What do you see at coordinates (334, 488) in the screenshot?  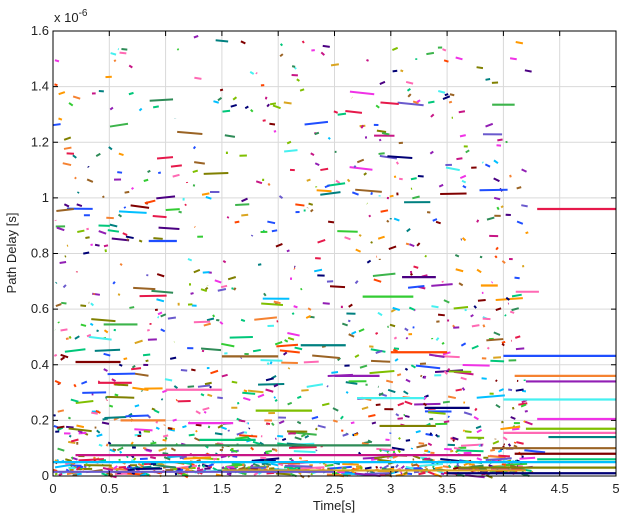 I see `x-tick-label: 2.5` at bounding box center [334, 488].